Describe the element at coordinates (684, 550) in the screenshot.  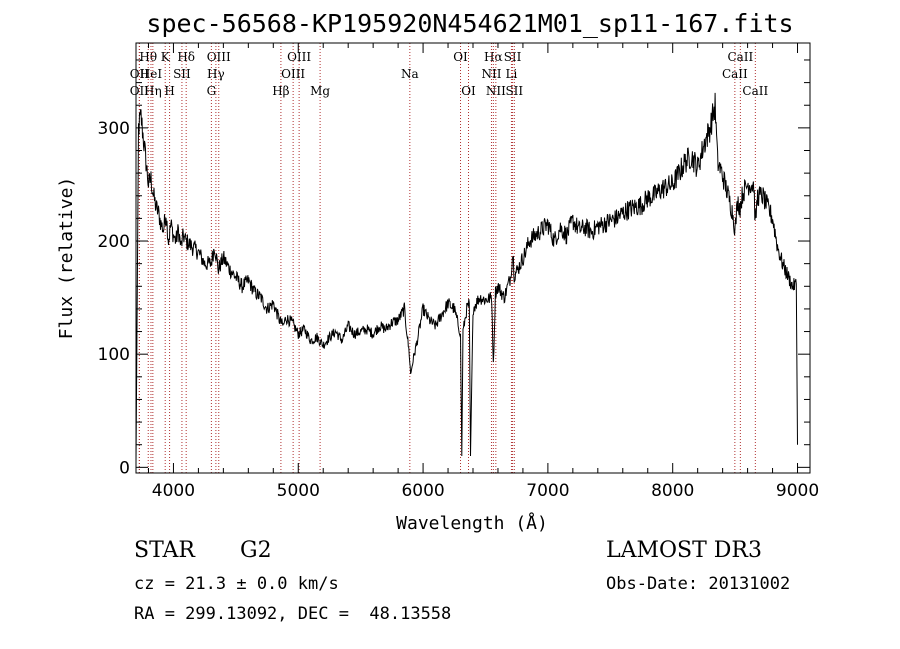
I see `survey-name: LAMOST DR3` at that location.